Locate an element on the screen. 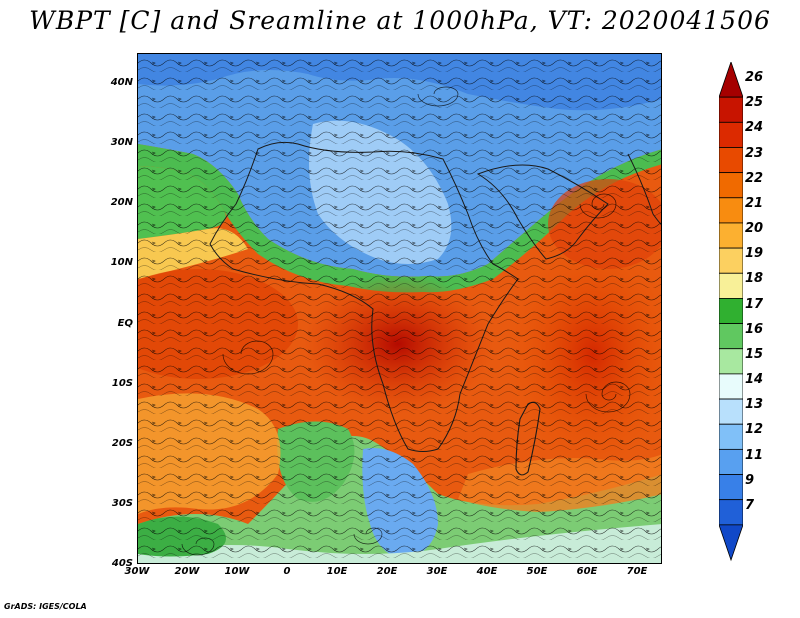 Image resolution: width=800 pixels, height=618 pixels. lon-tick-label: 20W is located at coordinates (187, 571).